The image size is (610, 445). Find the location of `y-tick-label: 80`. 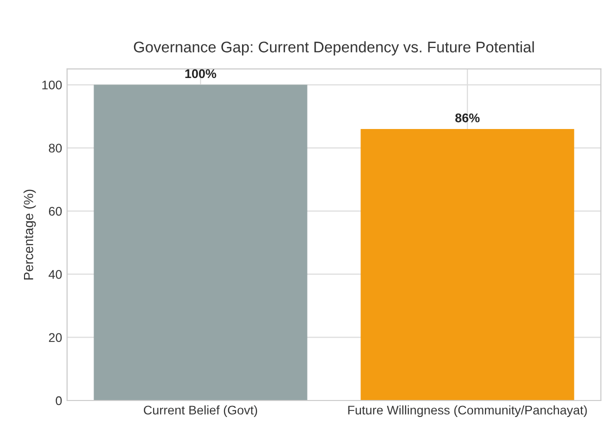

y-tick-label: 80 is located at coordinates (55, 148).